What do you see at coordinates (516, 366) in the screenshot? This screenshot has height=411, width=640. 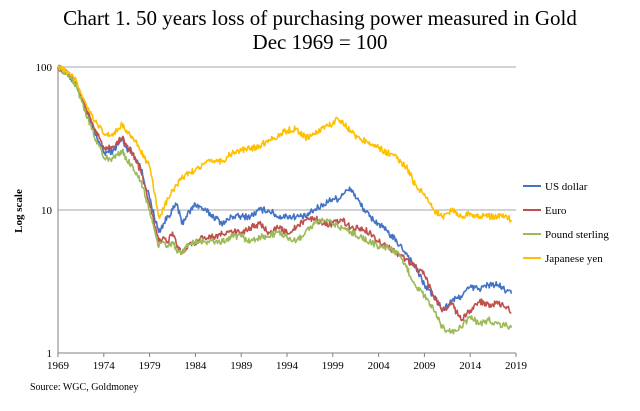 I see `x-tick-label: 2019` at bounding box center [516, 366].